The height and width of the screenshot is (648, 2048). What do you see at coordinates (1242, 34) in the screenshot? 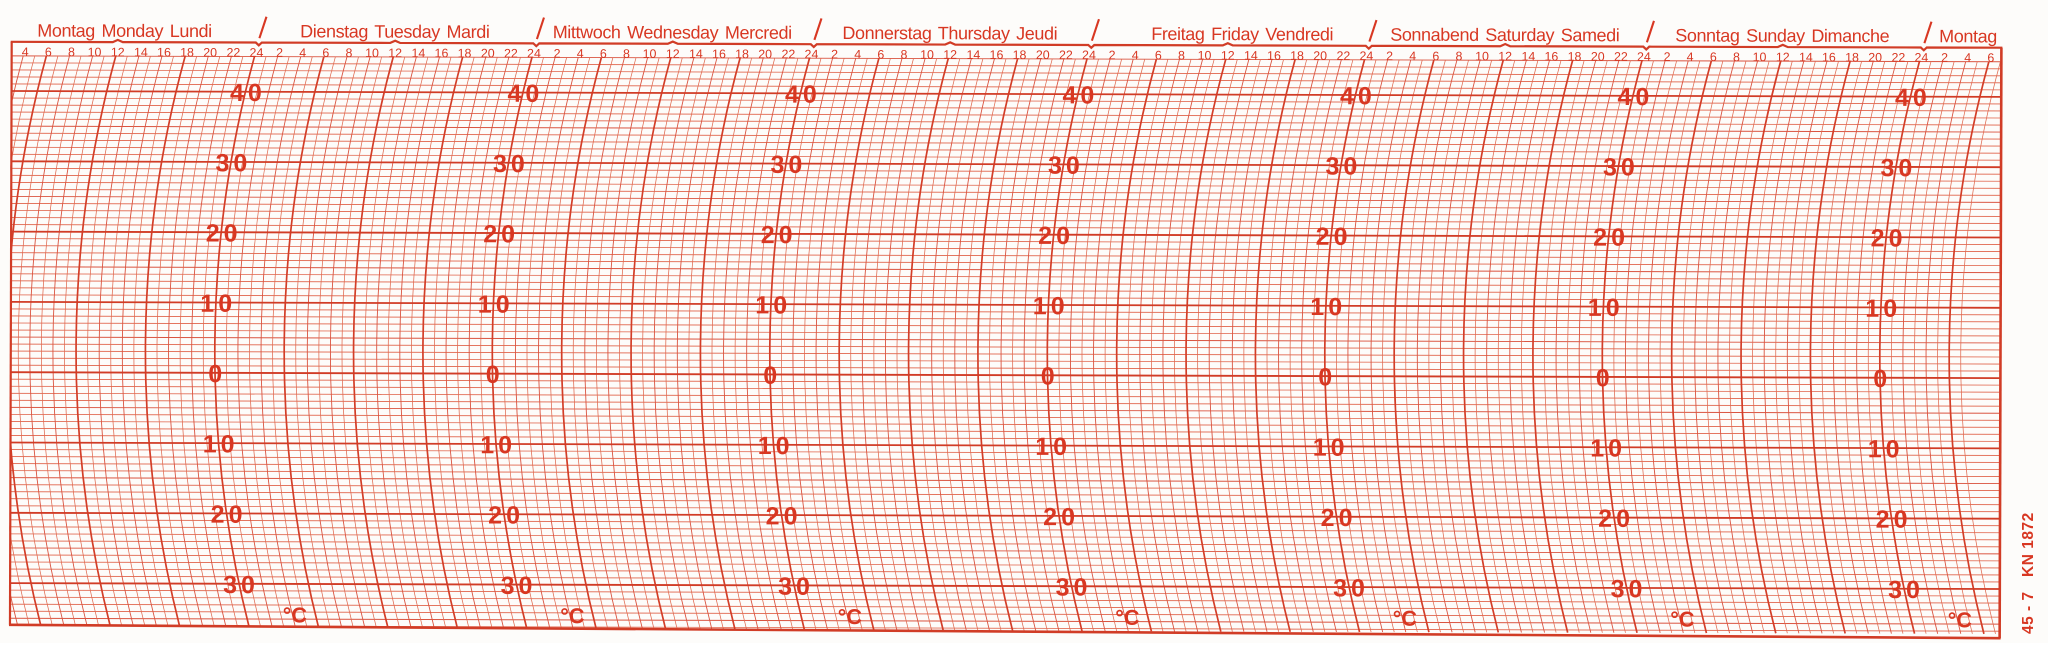
I see `svg-text: Freitag Friday Vendredi` at bounding box center [1242, 34].